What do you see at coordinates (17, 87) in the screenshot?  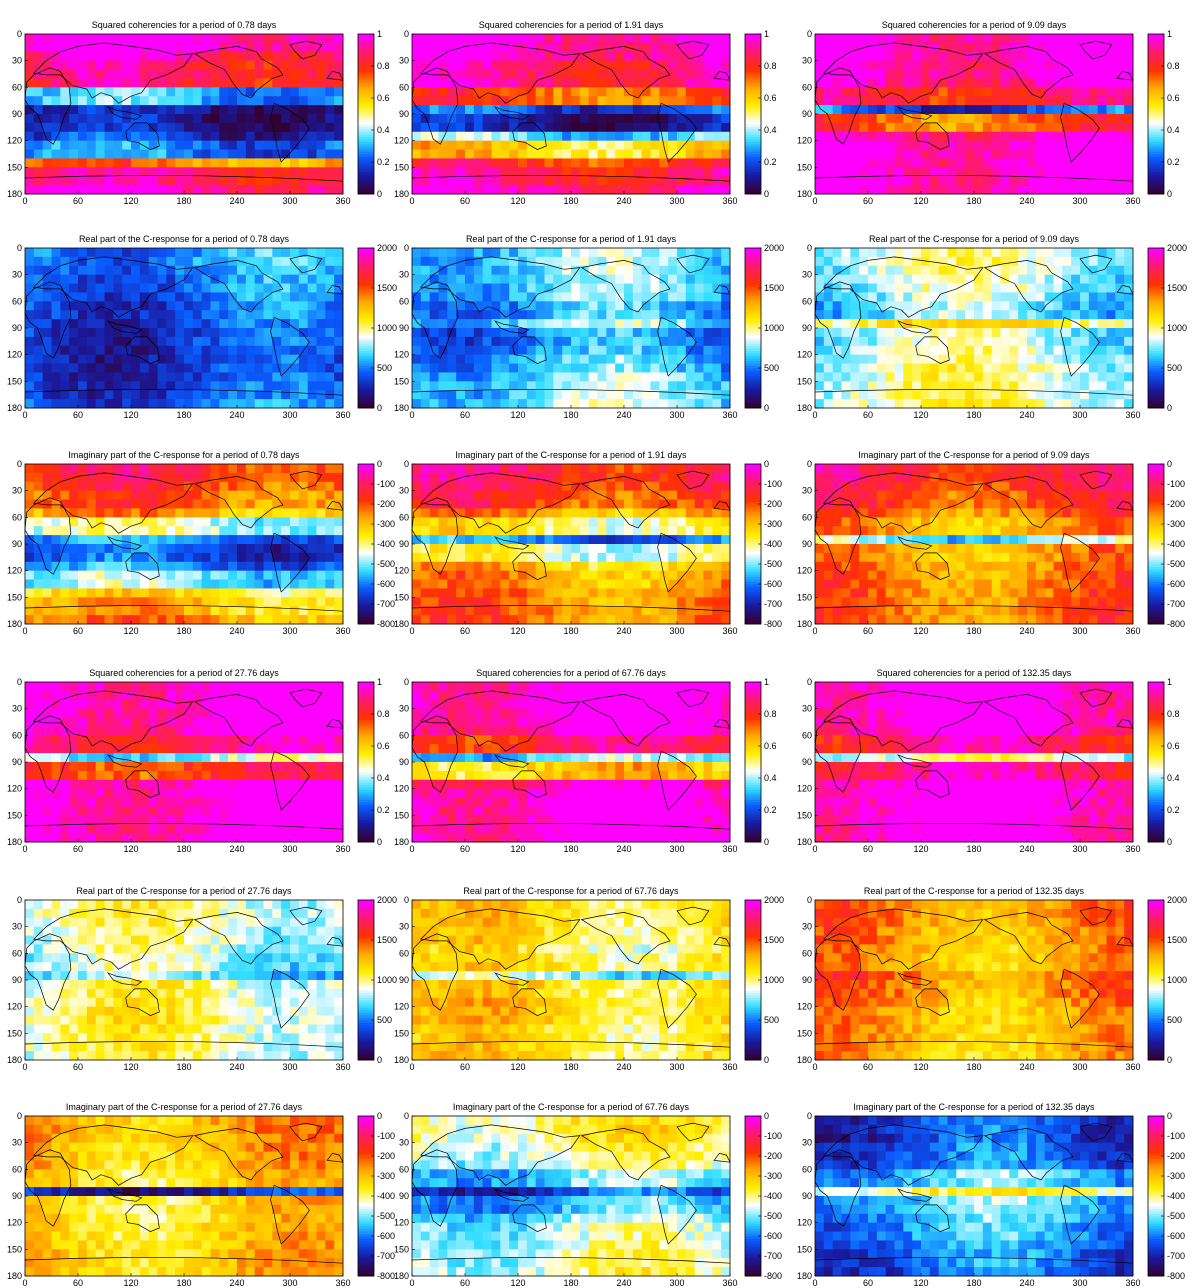 I see `y-tick-label: 60` at bounding box center [17, 87].